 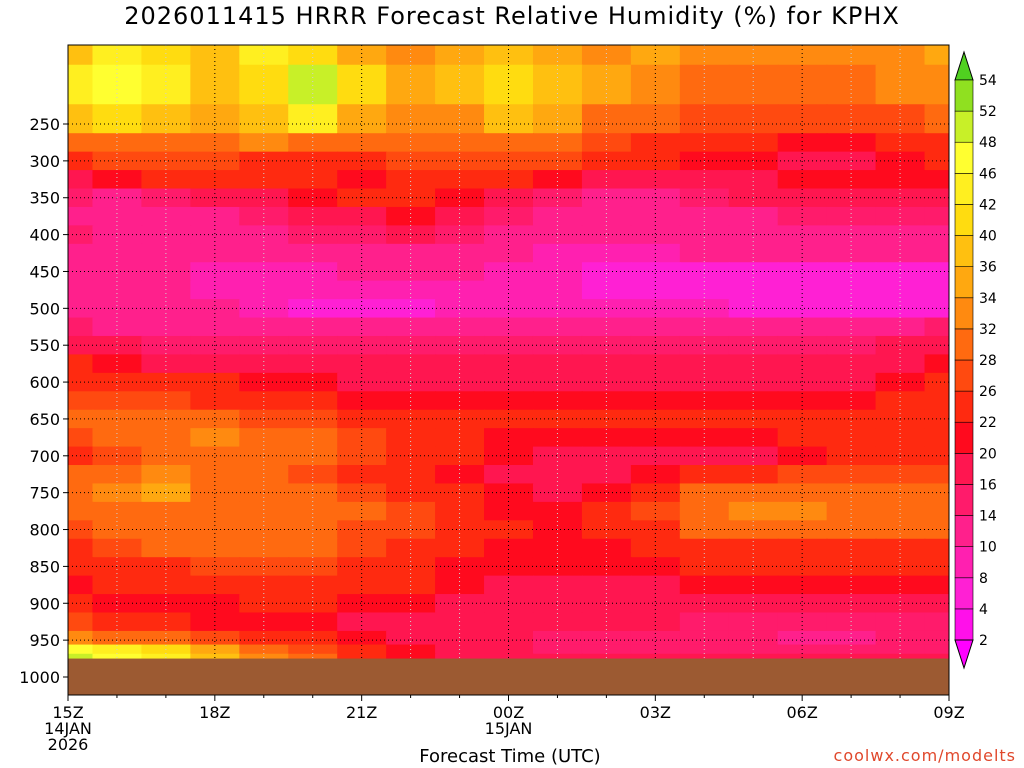 I want to click on y-tick-label: 500, so click(x=44, y=308).